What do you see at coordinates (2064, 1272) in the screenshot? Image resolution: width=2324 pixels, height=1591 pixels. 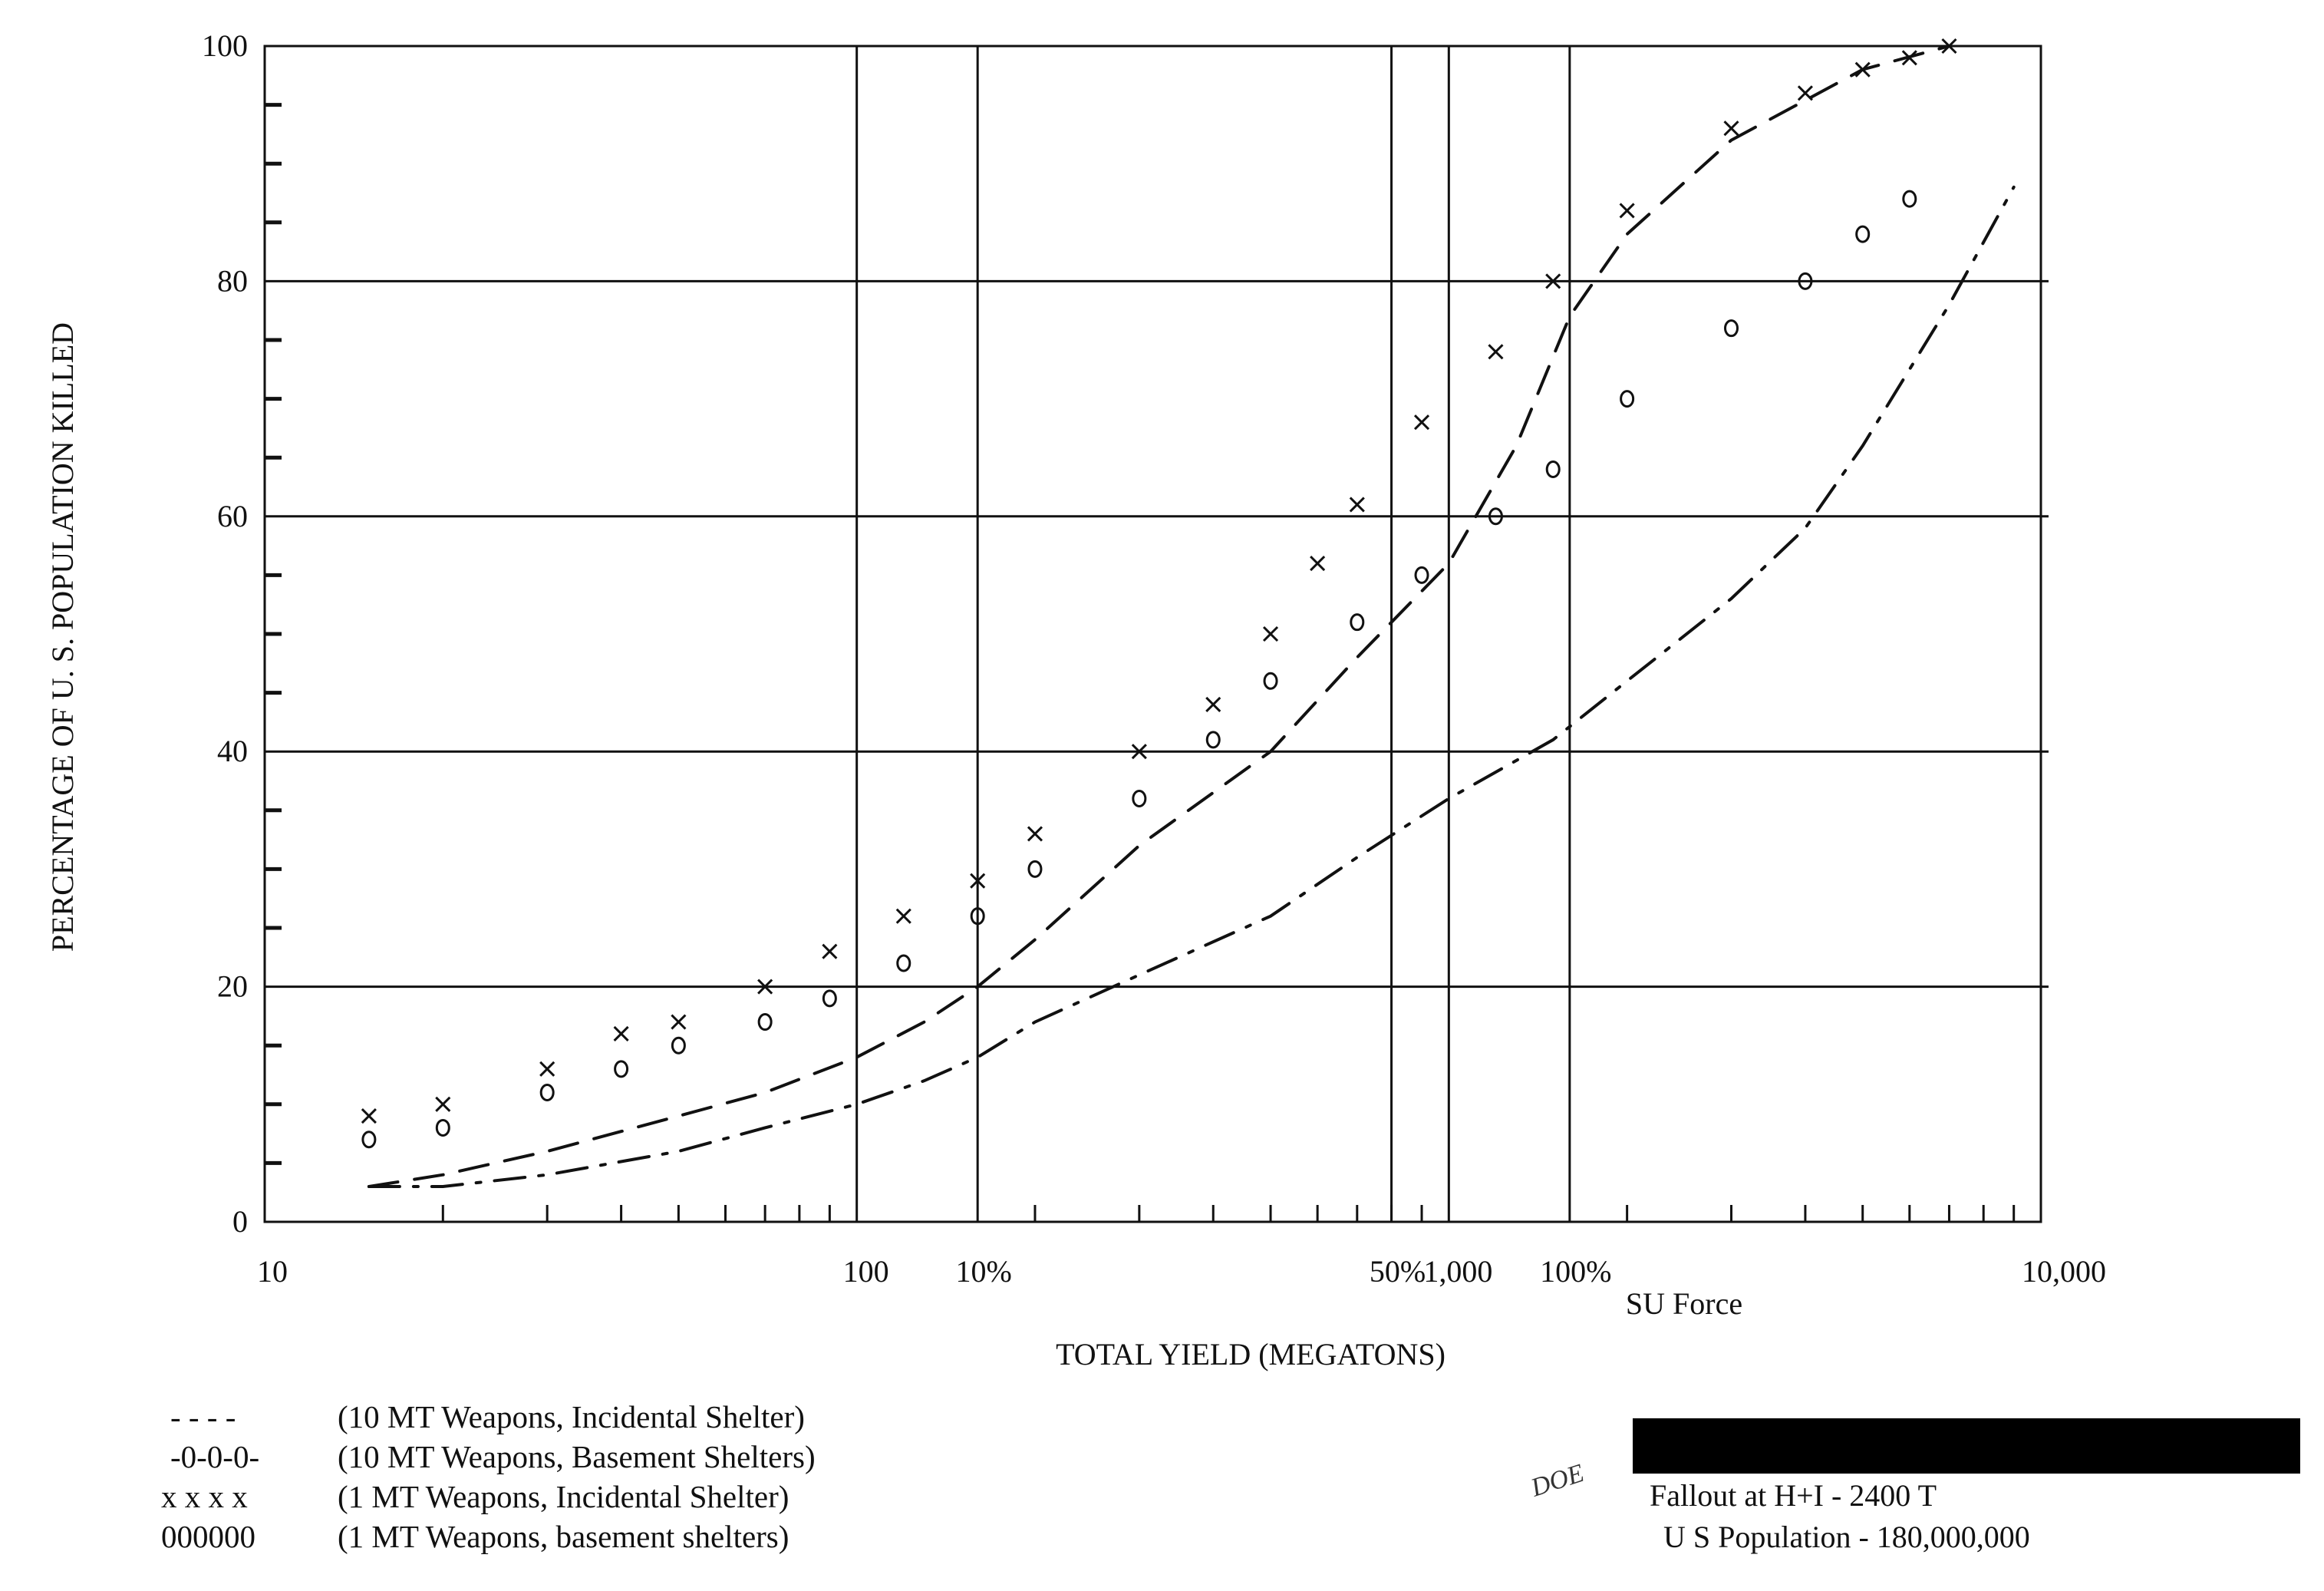 I see `x-tick-label-3: 10,000` at bounding box center [2064, 1272].